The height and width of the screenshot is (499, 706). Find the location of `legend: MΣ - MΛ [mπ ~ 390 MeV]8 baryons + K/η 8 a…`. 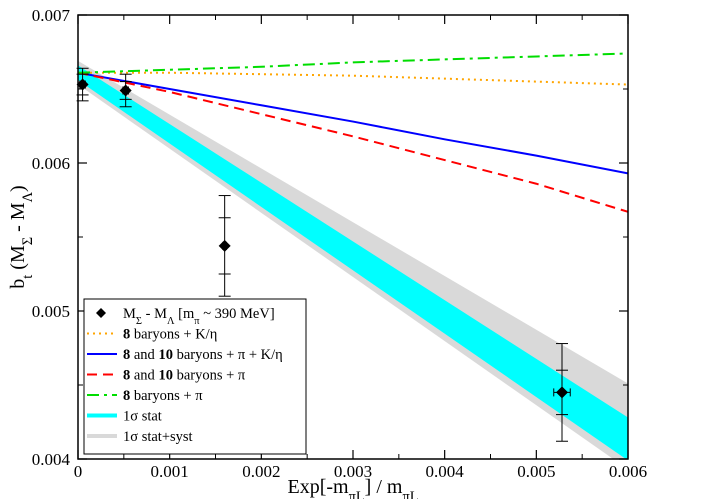

legend: MΣ - MΛ [mπ ~ 390 MeV]8 baryons + K/η 8 a… is located at coordinates (195, 376).